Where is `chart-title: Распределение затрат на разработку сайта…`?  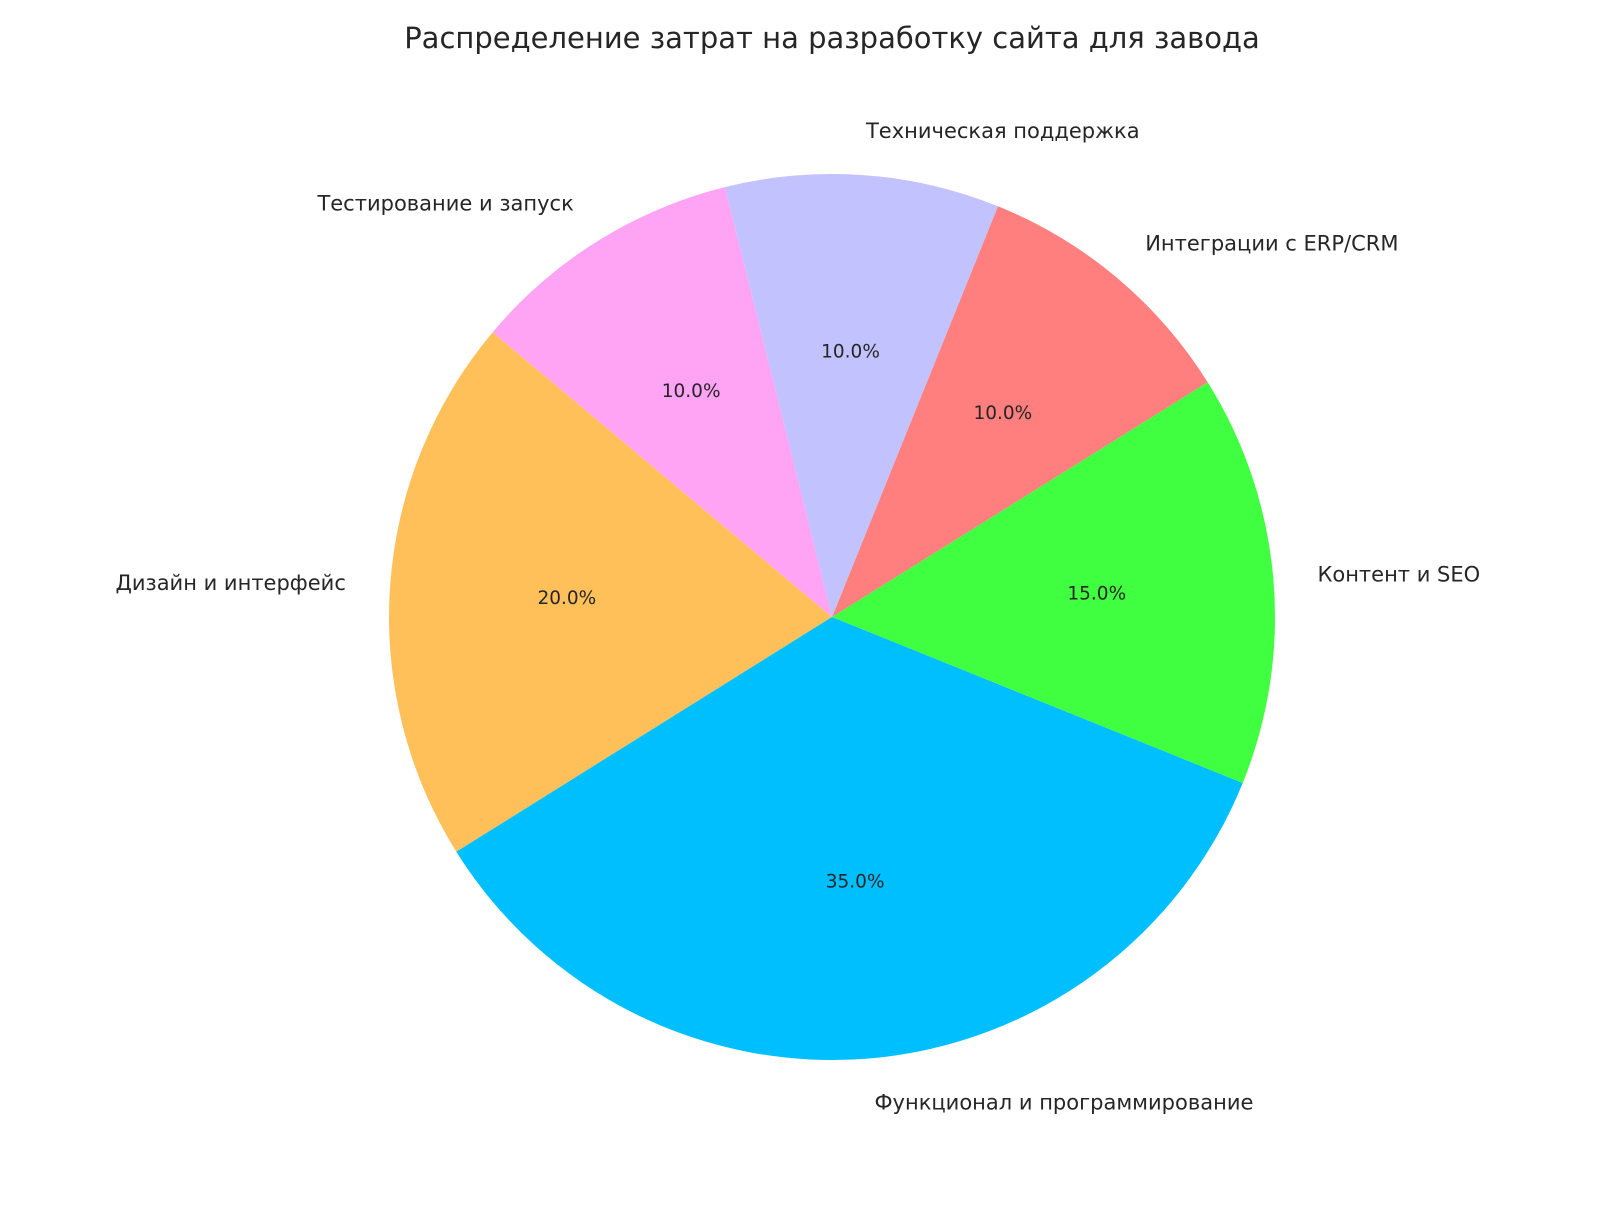 chart-title: Распределение затрат на разработку сайта… is located at coordinates (832, 38).